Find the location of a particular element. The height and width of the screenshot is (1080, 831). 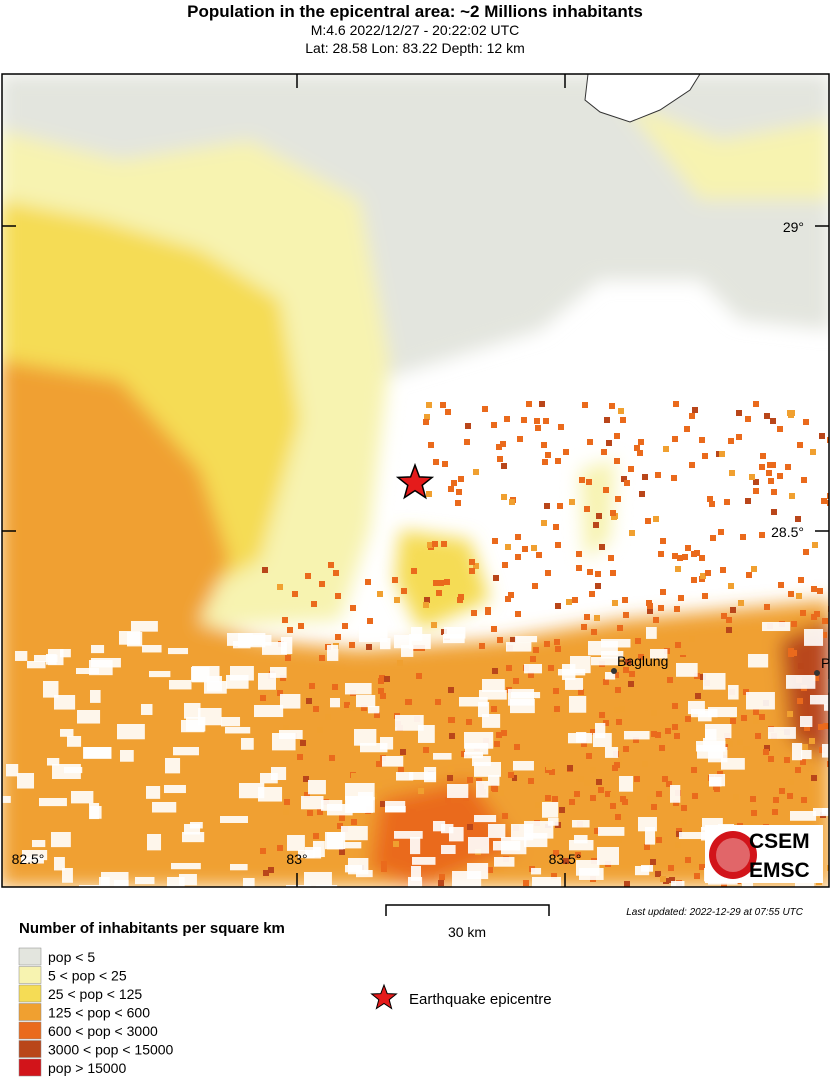

city-label: Baglung is located at coordinates (642, 661).